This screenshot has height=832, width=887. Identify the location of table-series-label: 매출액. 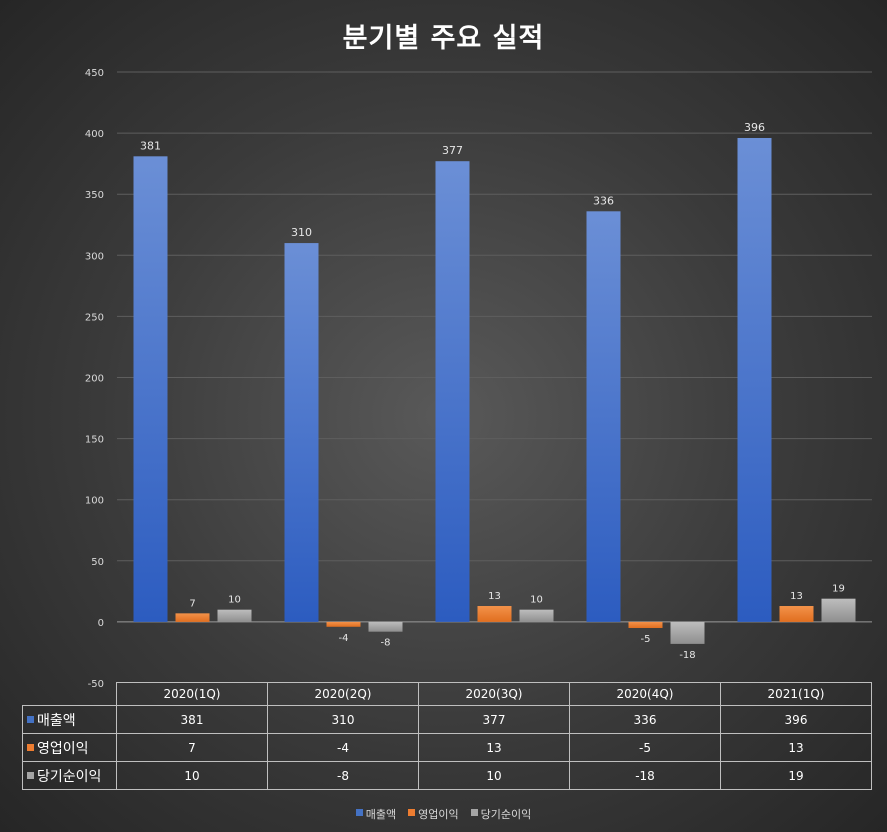
(69, 719).